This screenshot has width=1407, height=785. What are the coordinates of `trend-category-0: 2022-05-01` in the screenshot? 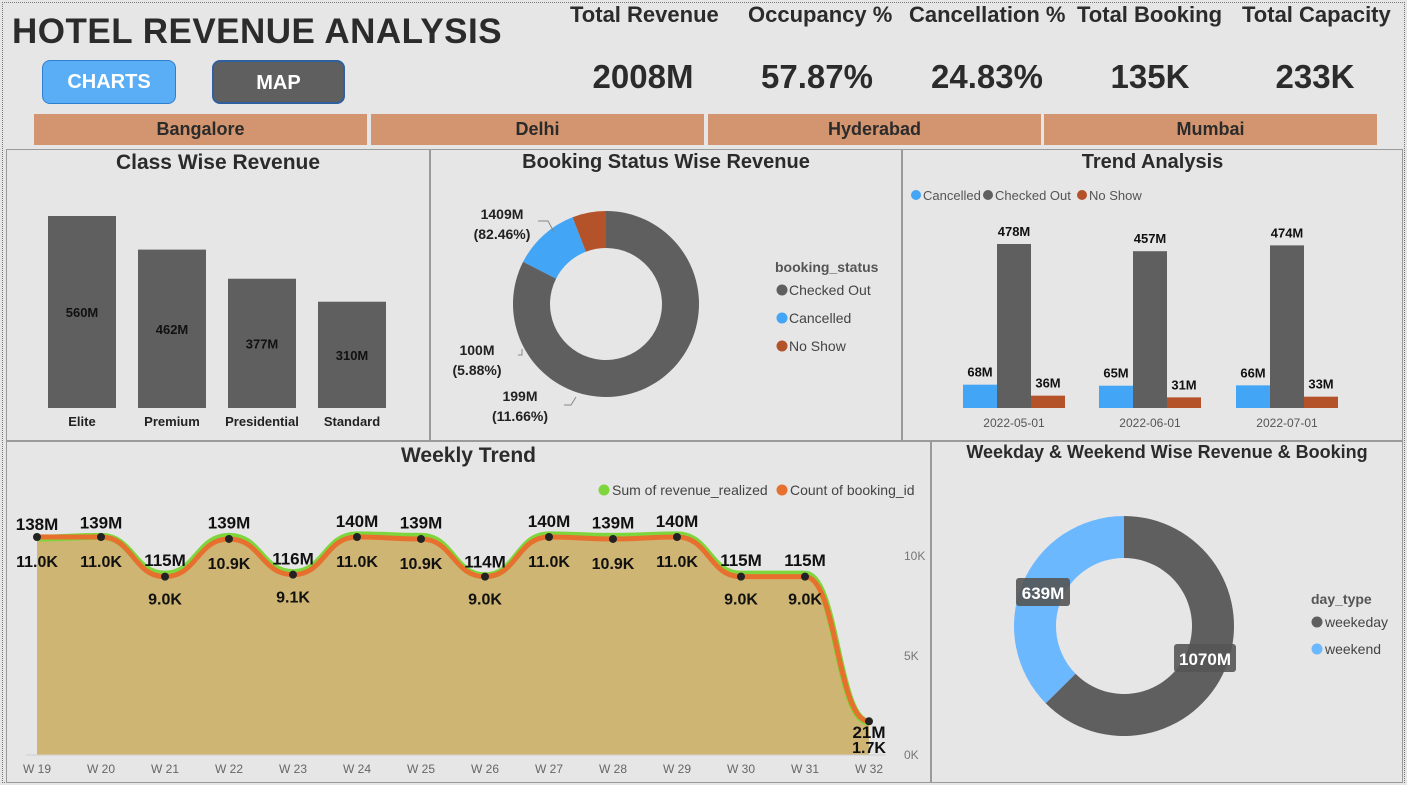 It's located at (1014, 423).